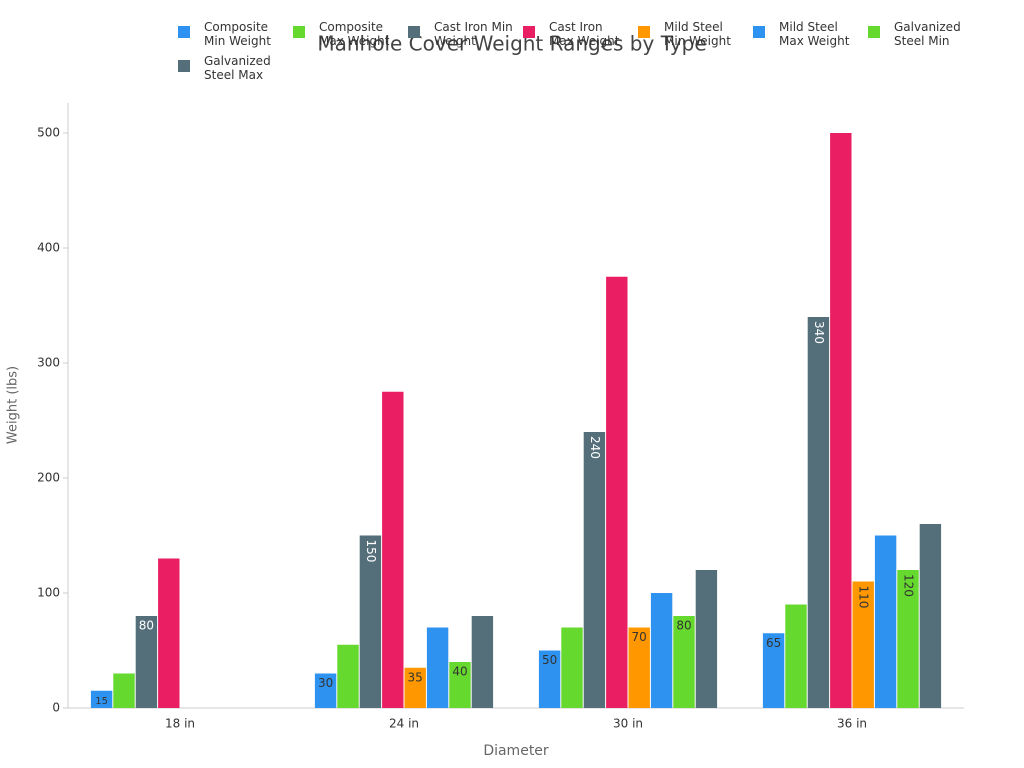  I want to click on legend-item: Galvanized Steel Max, so click(232, 68).